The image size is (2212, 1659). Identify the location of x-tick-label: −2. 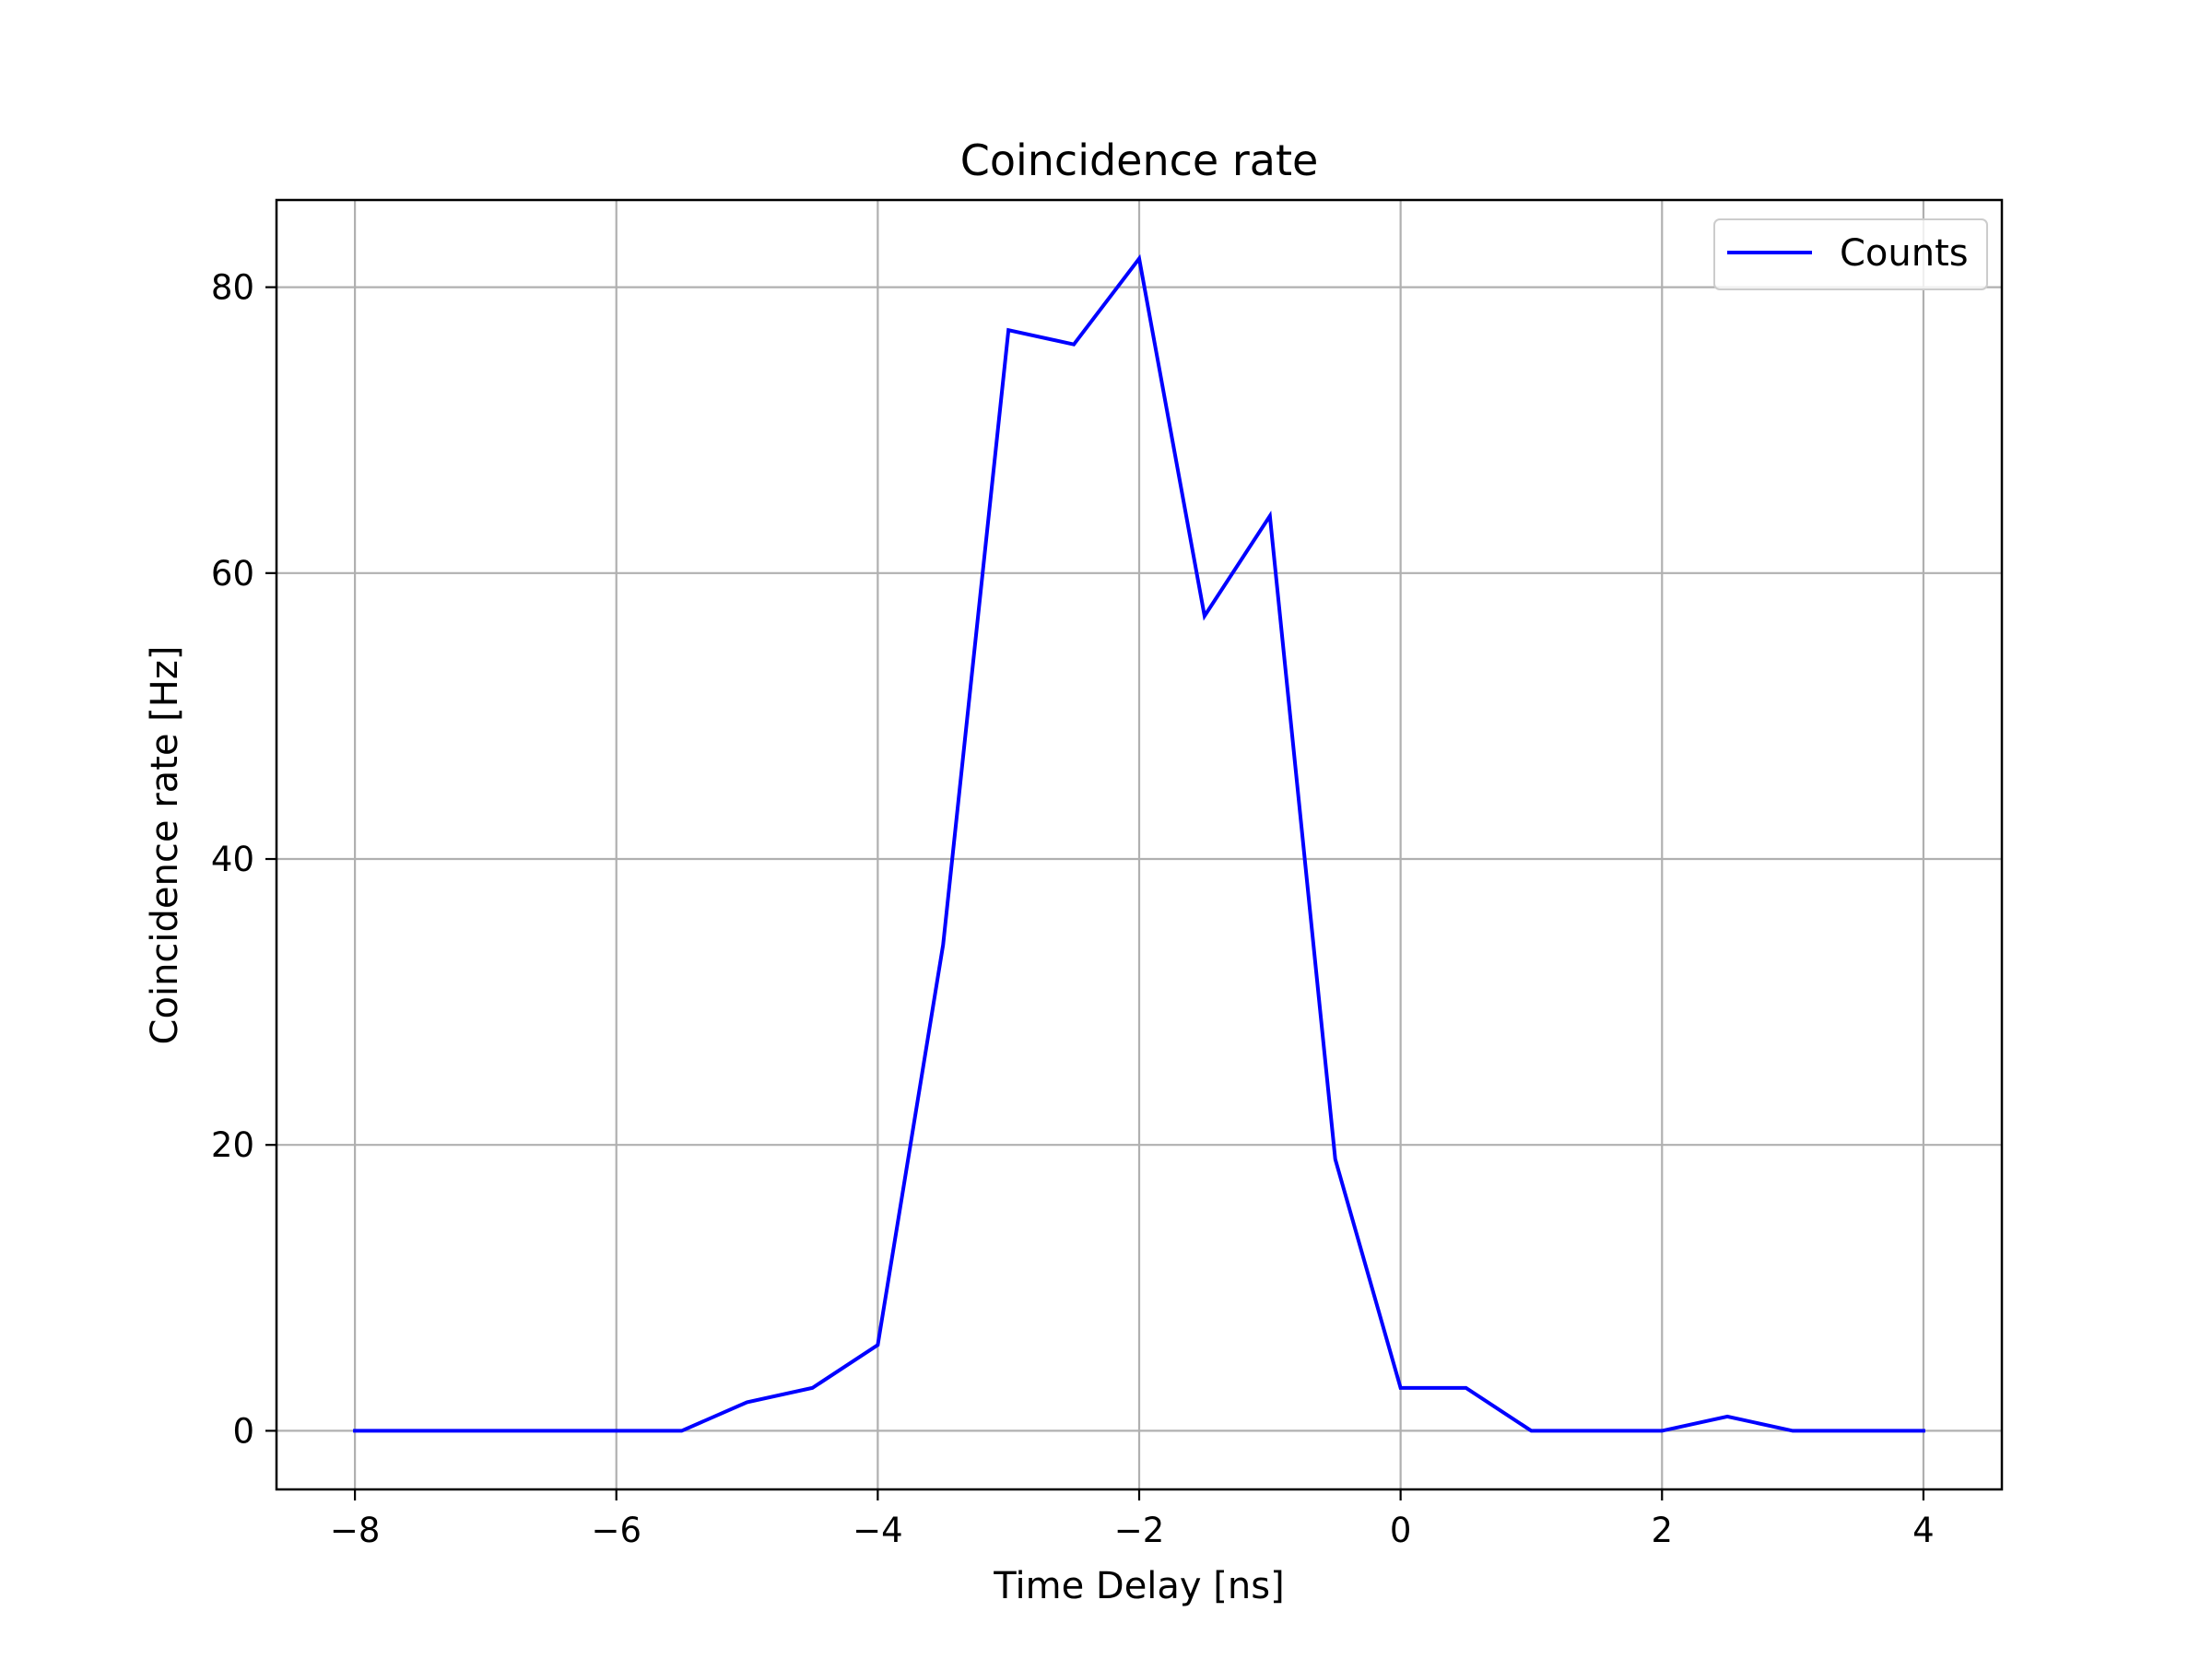
(1139, 1530).